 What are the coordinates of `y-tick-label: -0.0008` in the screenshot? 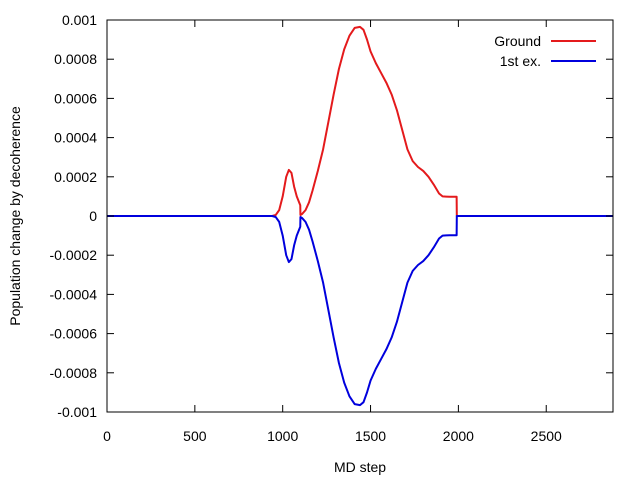 It's located at (74, 373).